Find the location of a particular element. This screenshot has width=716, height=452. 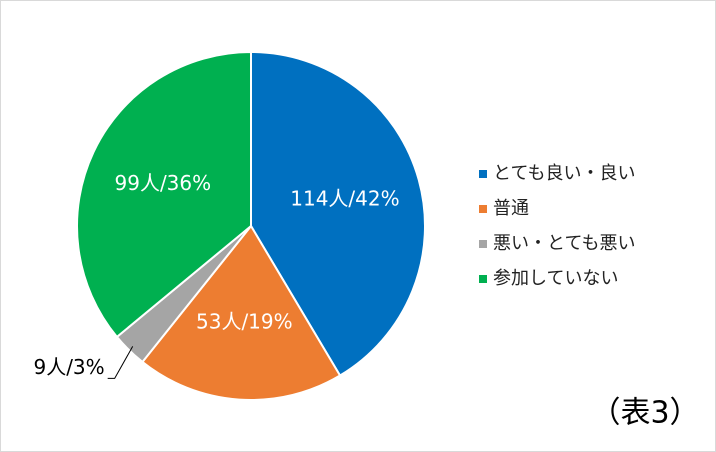

annotation: （表3） is located at coordinates (644, 413).